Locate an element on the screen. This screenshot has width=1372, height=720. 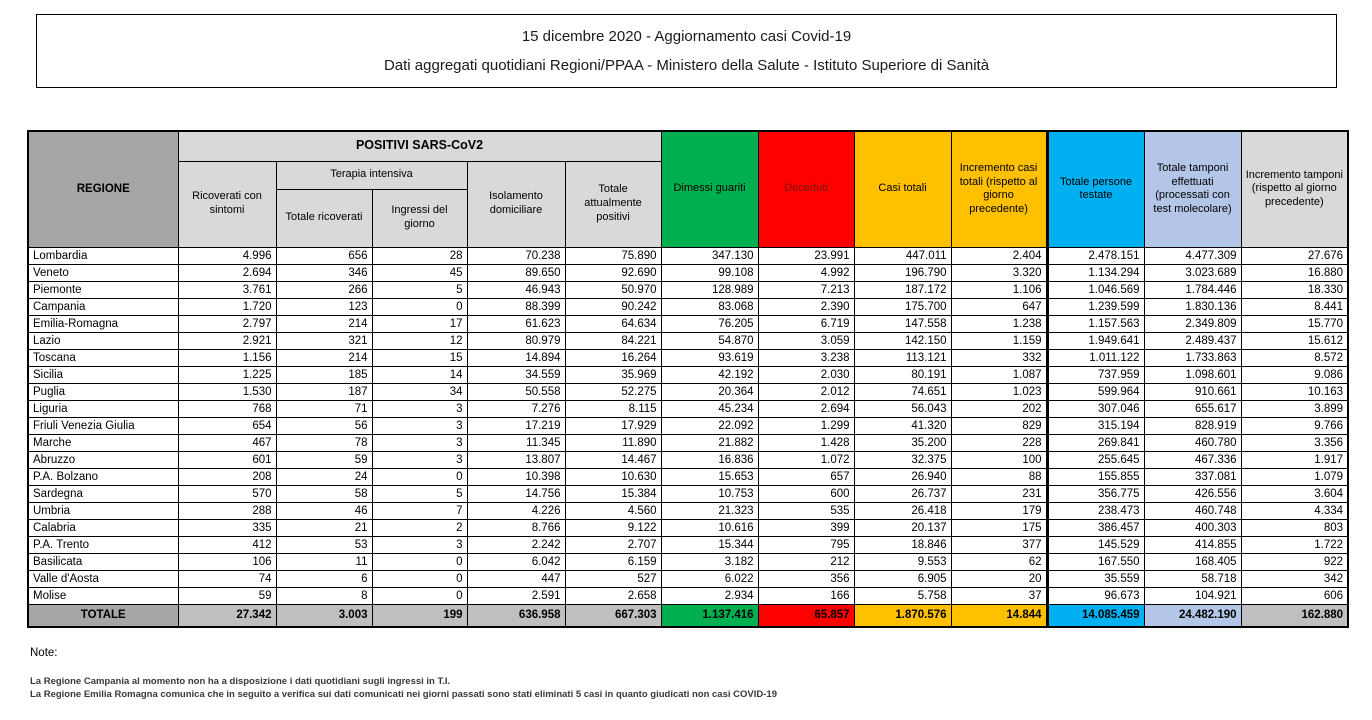
value-cell: 3.899 is located at coordinates (1294, 408).